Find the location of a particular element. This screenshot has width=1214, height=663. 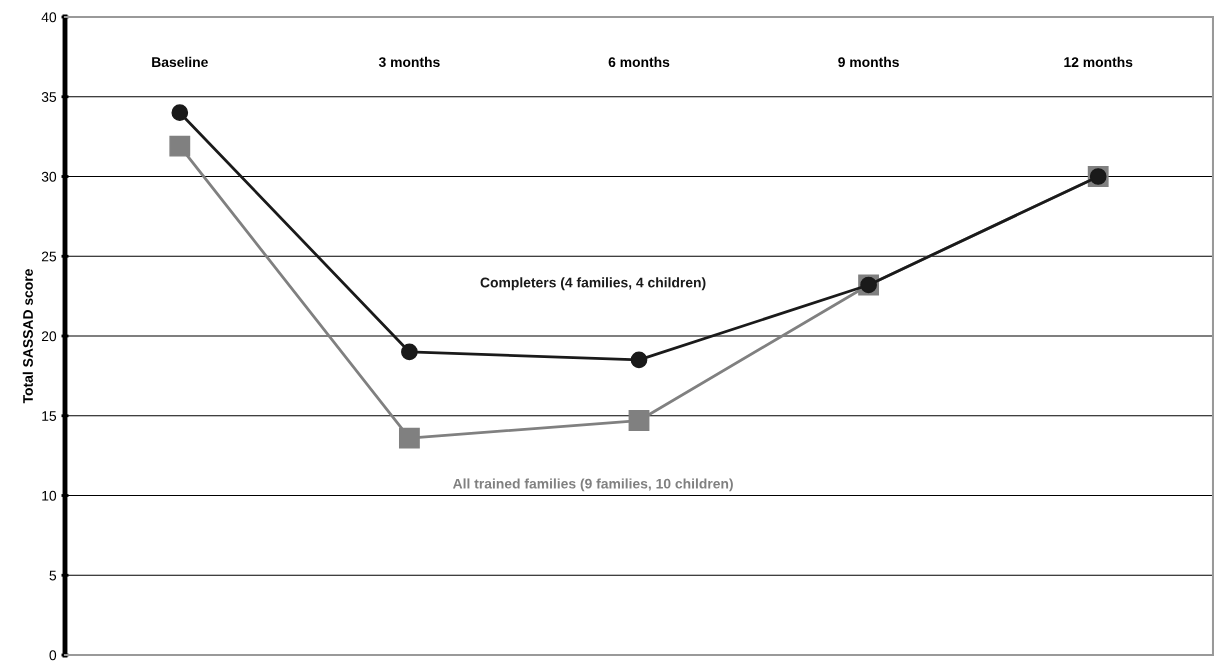

y-tick-label: 25 is located at coordinates (49, 256).